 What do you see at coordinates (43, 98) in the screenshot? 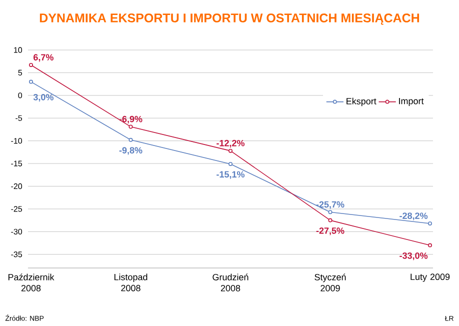
I see `data-label: 3,0%` at bounding box center [43, 98].